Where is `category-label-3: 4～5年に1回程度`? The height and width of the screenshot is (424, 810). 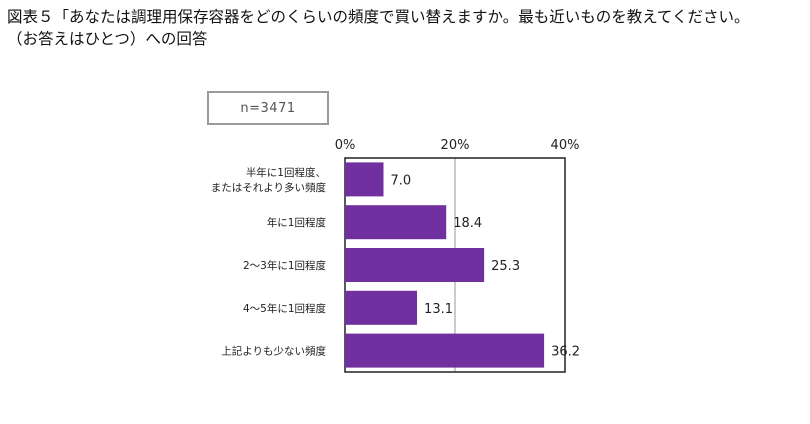
category-label-3: 4～5年に1回程度 is located at coordinates (285, 308).